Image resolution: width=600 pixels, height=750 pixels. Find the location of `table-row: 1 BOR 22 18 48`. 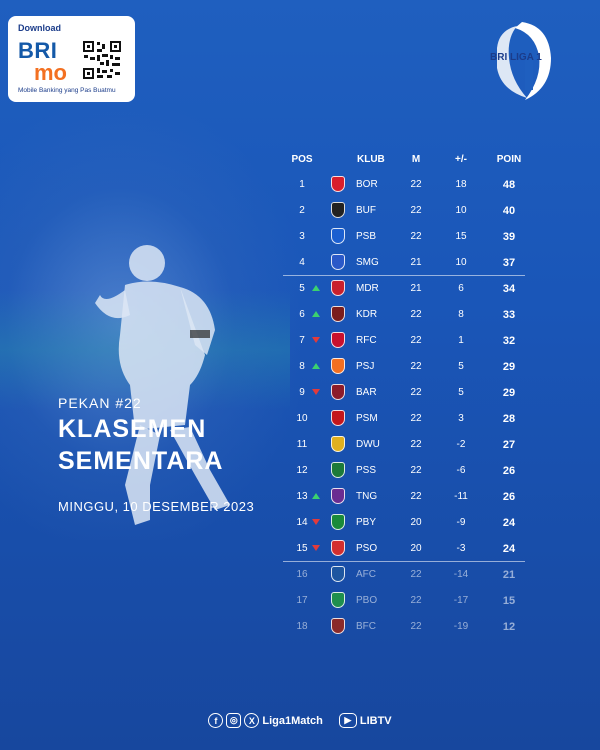

table-row: 1 BOR 22 18 48 is located at coordinates (404, 185).